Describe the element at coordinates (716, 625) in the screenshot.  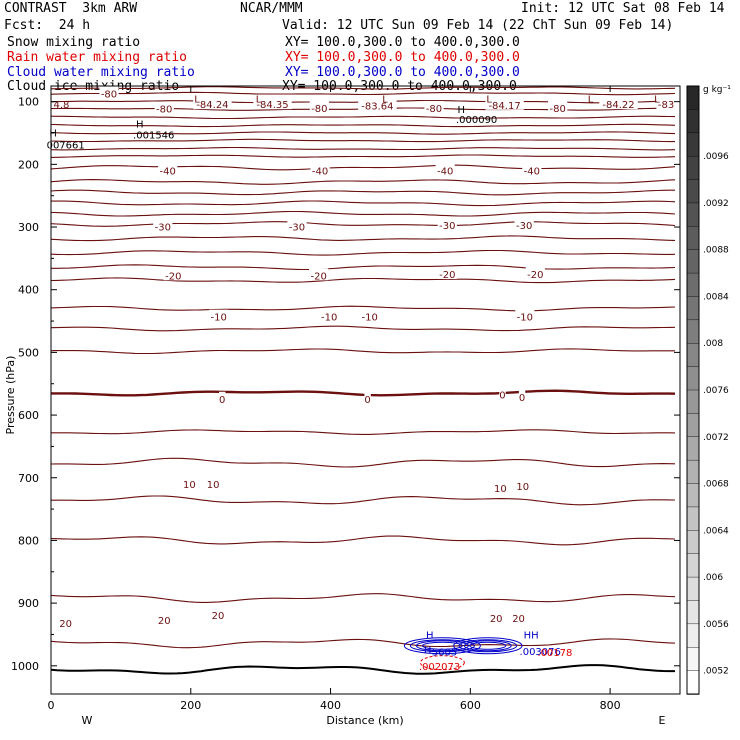
I see `colorbar-tick-label: .0056` at that location.